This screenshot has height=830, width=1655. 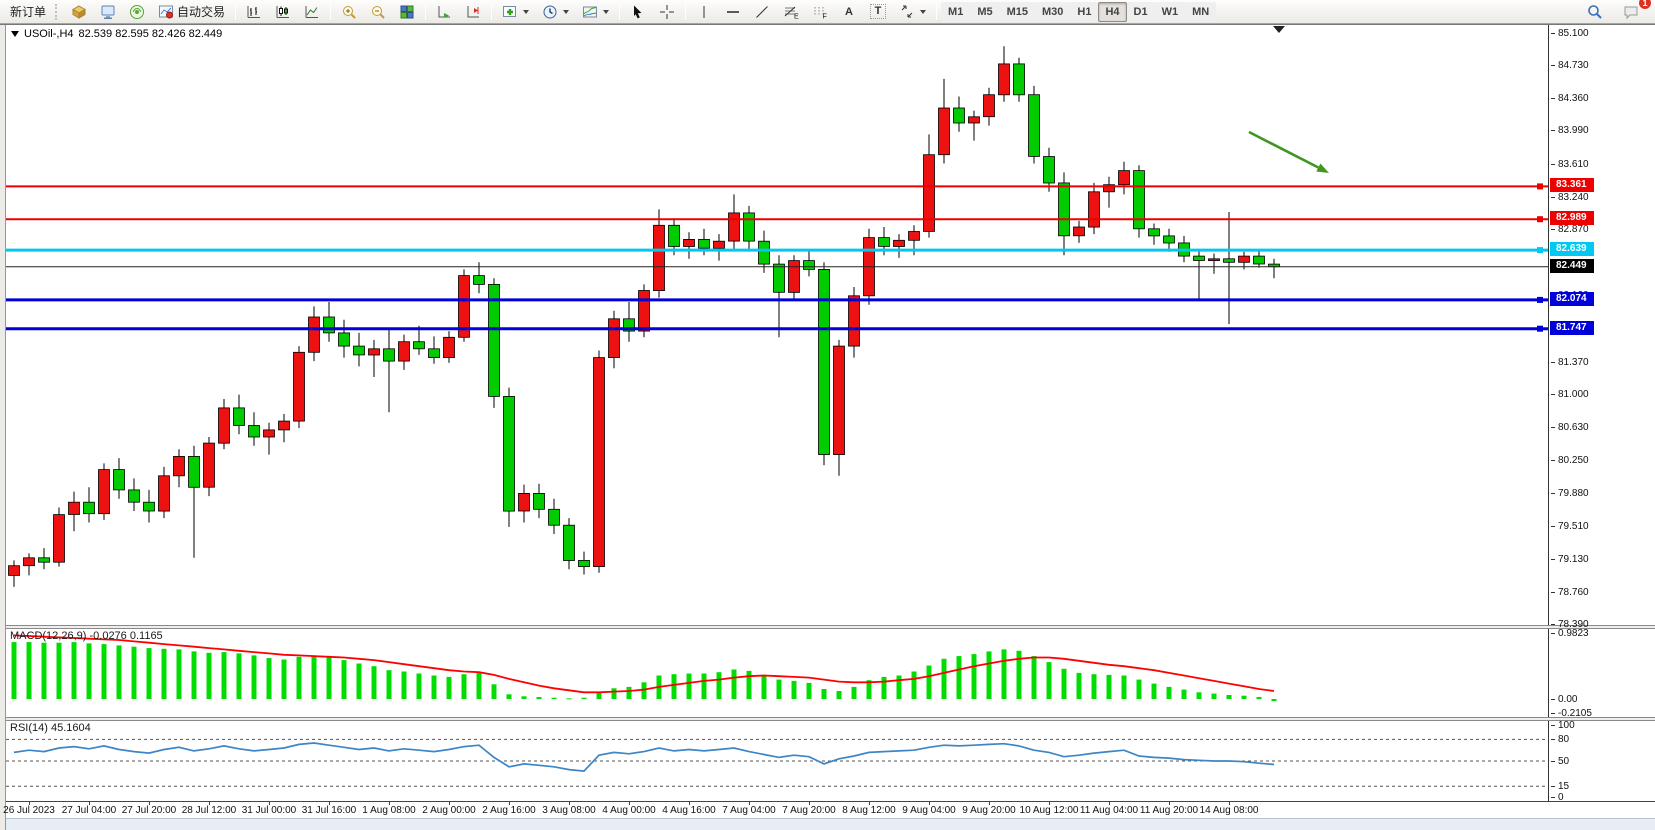 What do you see at coordinates (820, 11) in the screenshot?
I see `cycle-lines-button: F` at bounding box center [820, 11].